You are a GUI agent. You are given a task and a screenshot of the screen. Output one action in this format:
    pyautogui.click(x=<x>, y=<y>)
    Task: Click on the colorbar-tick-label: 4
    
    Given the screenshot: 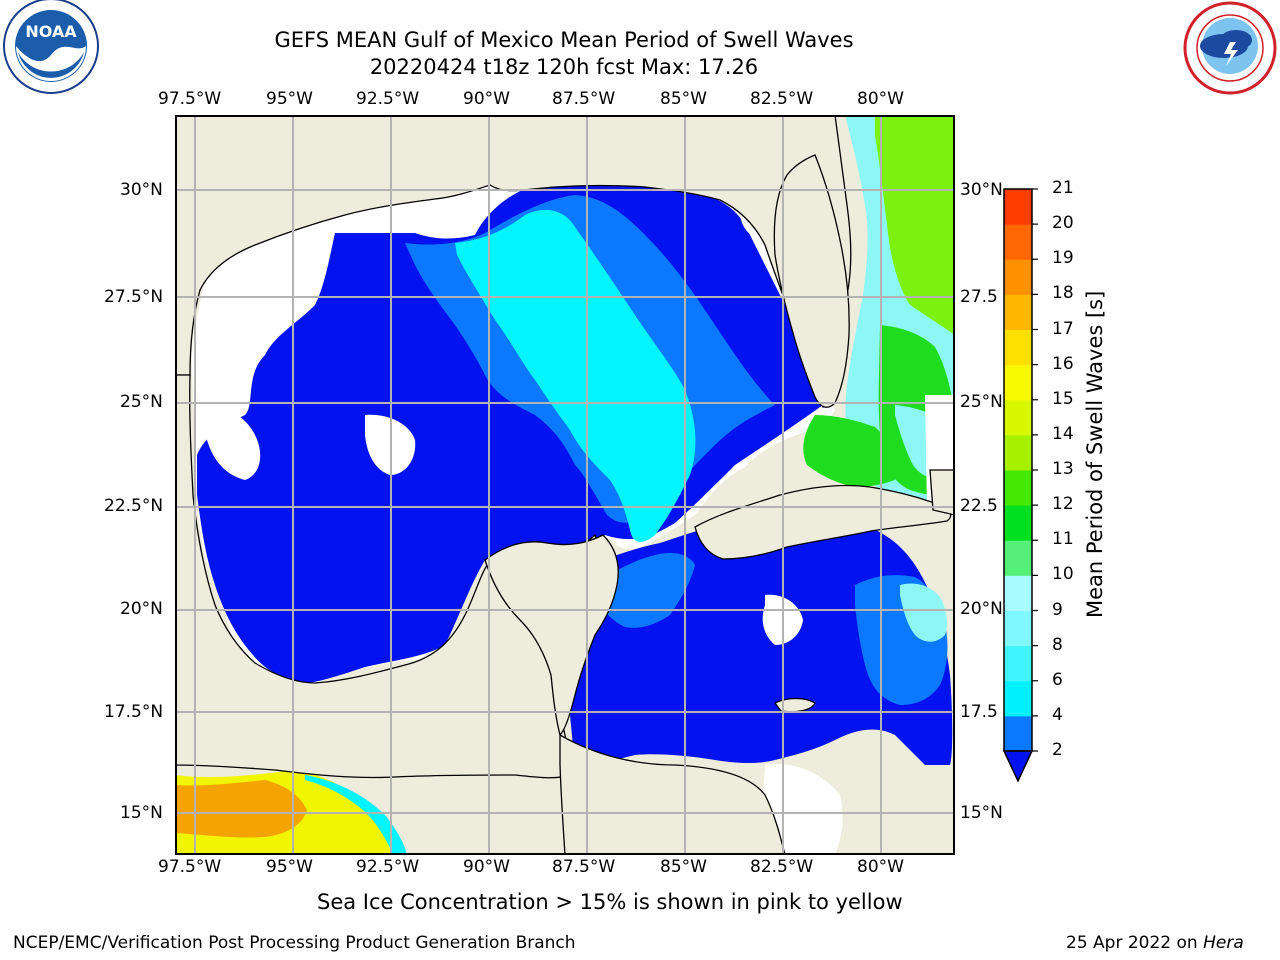 What is the action you would take?
    pyautogui.click(x=1057, y=714)
    